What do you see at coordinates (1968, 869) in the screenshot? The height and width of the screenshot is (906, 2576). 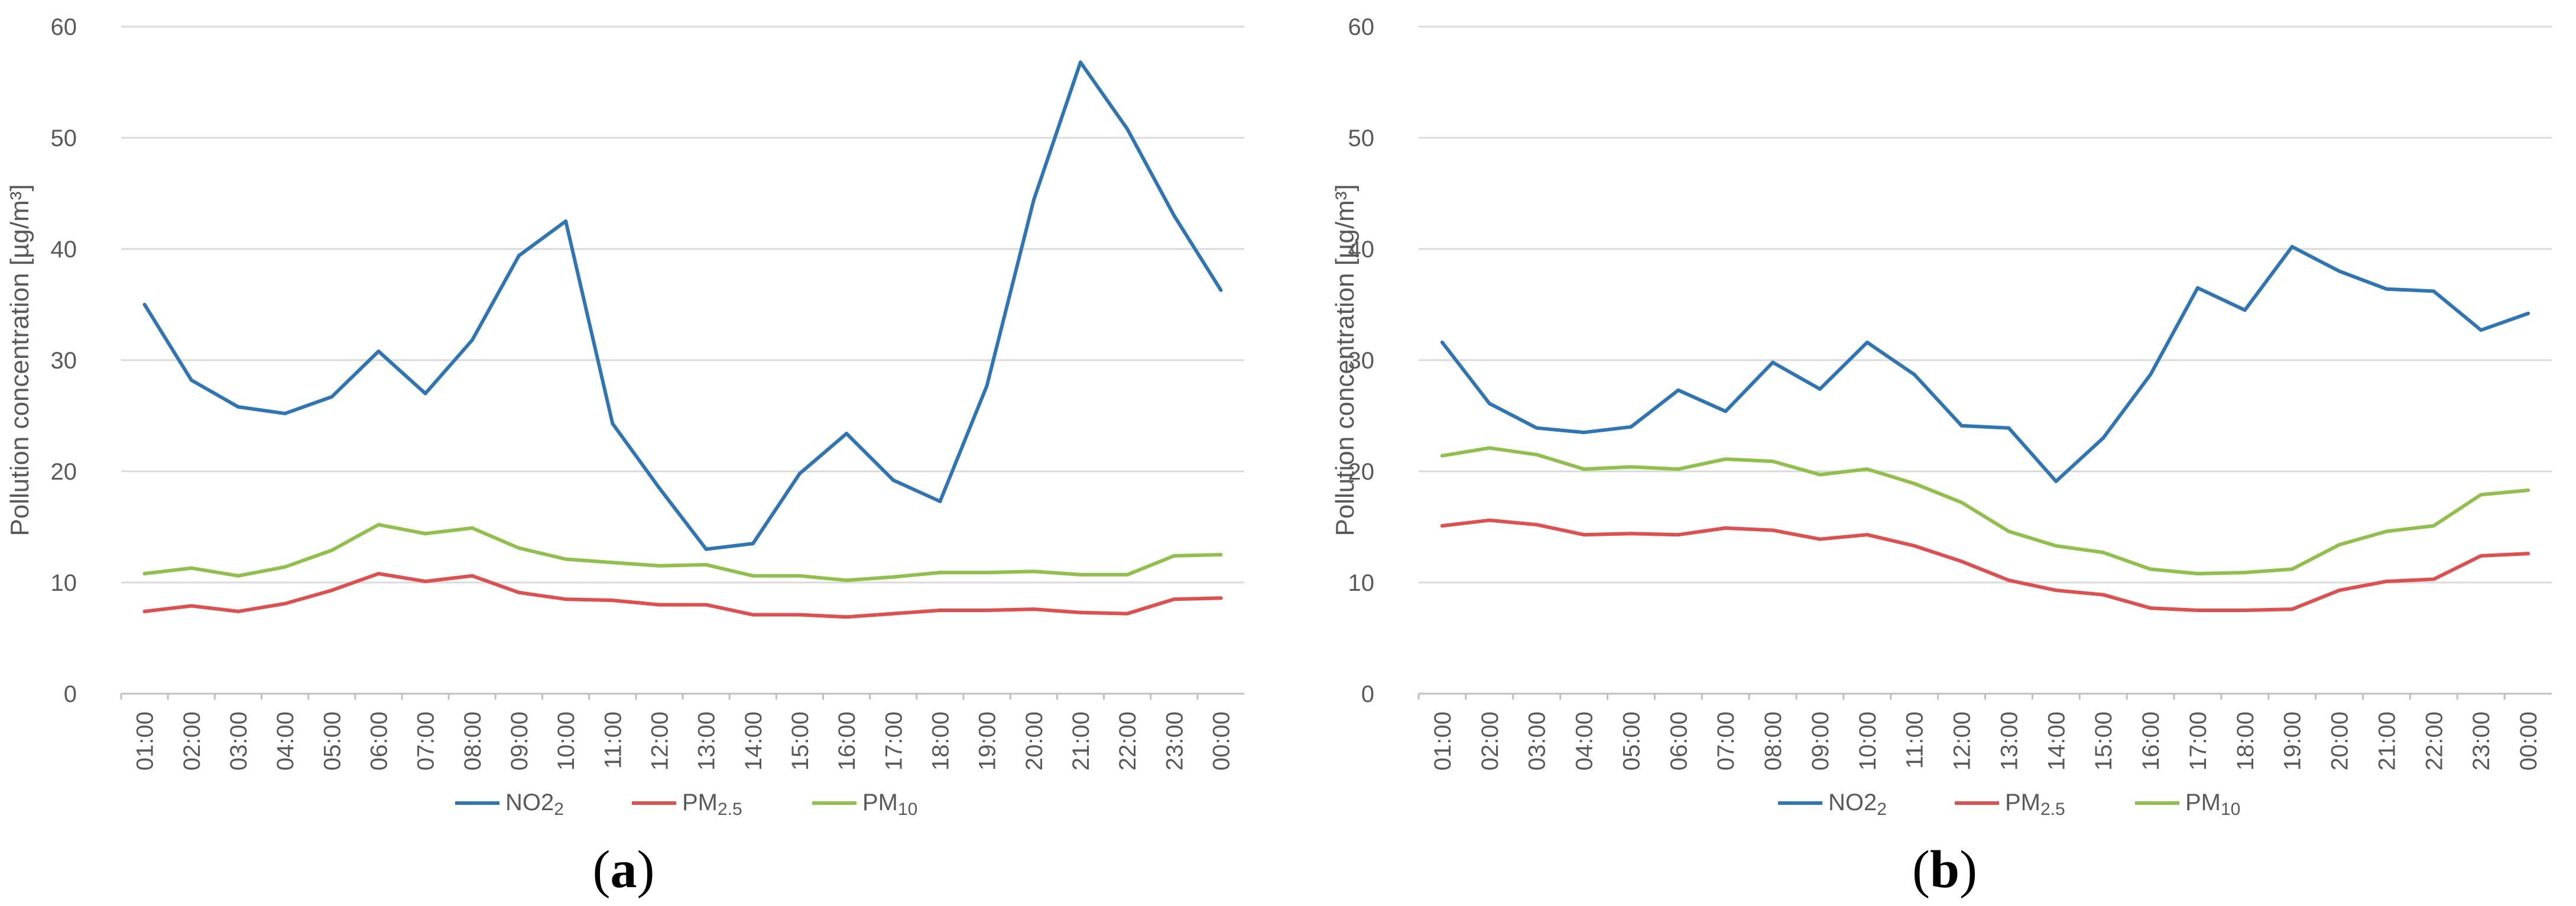 I see `panel-label-close: )` at bounding box center [1968, 869].